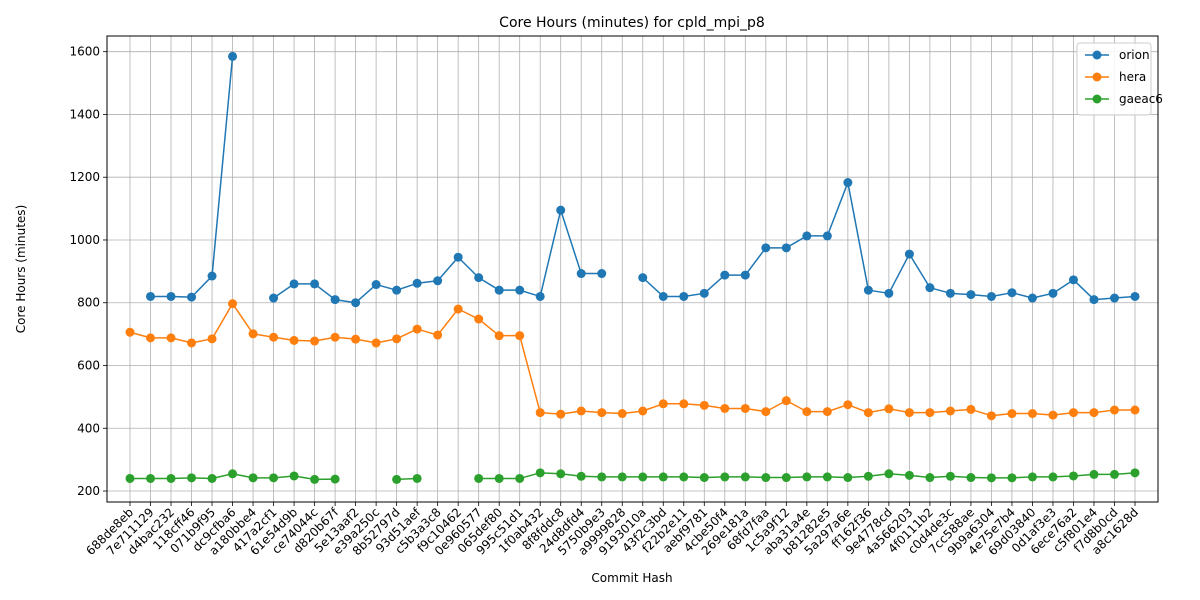 This screenshot has width=1200, height=600. Describe the element at coordinates (1097, 77) in the screenshot. I see `legend-marker-hera` at that location.